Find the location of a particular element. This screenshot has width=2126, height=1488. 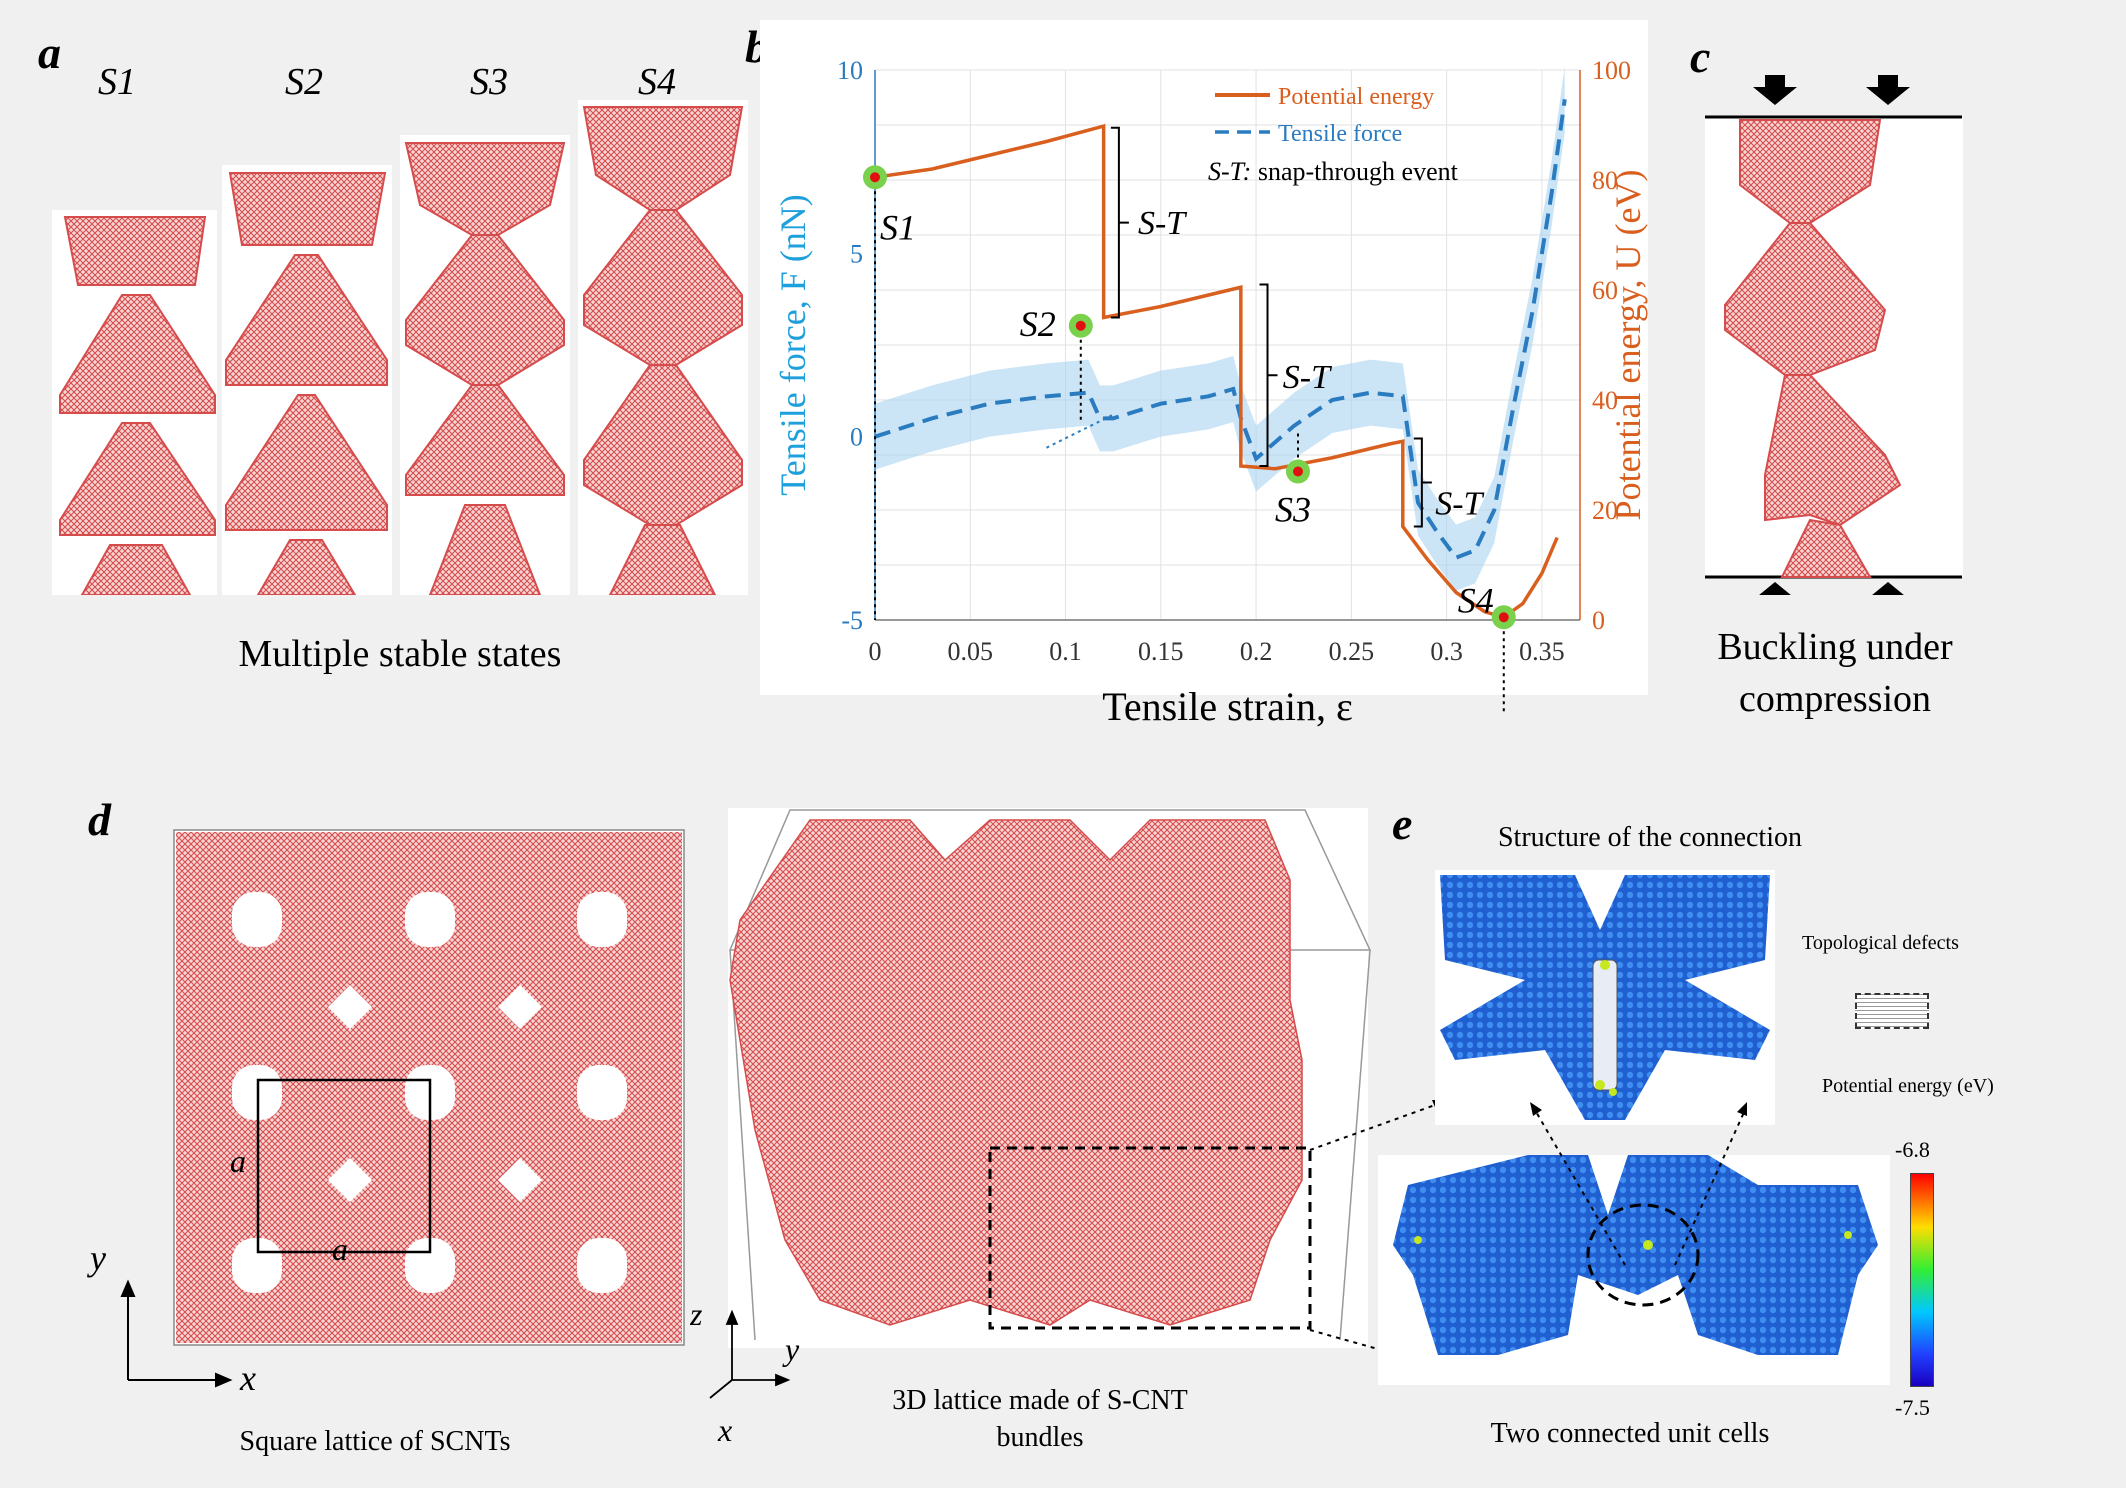

axis-z-label: z is located at coordinates (696, 1314).